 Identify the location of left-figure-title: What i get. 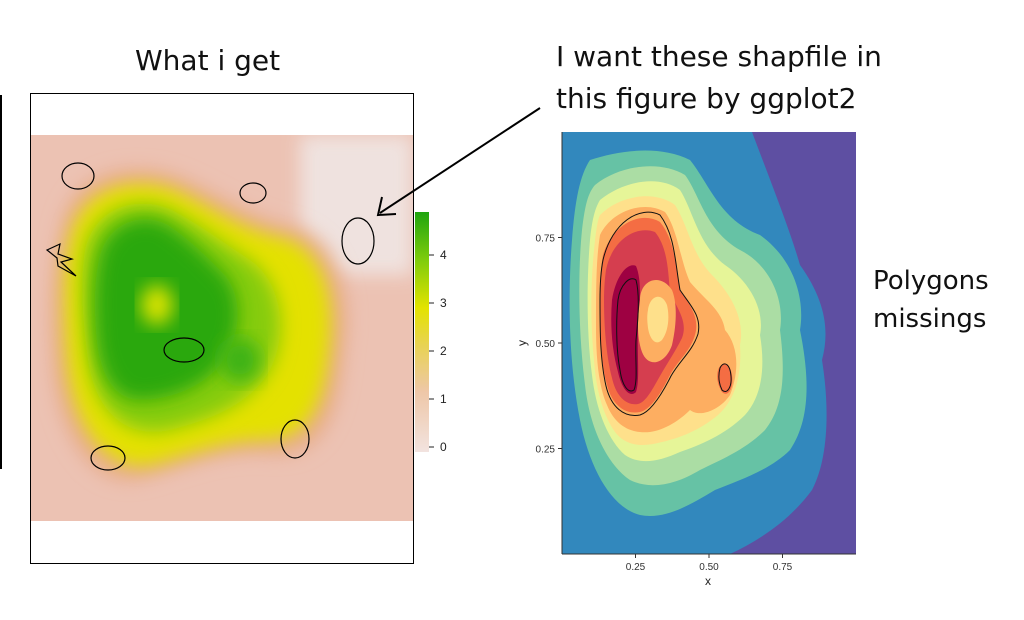
(208, 60).